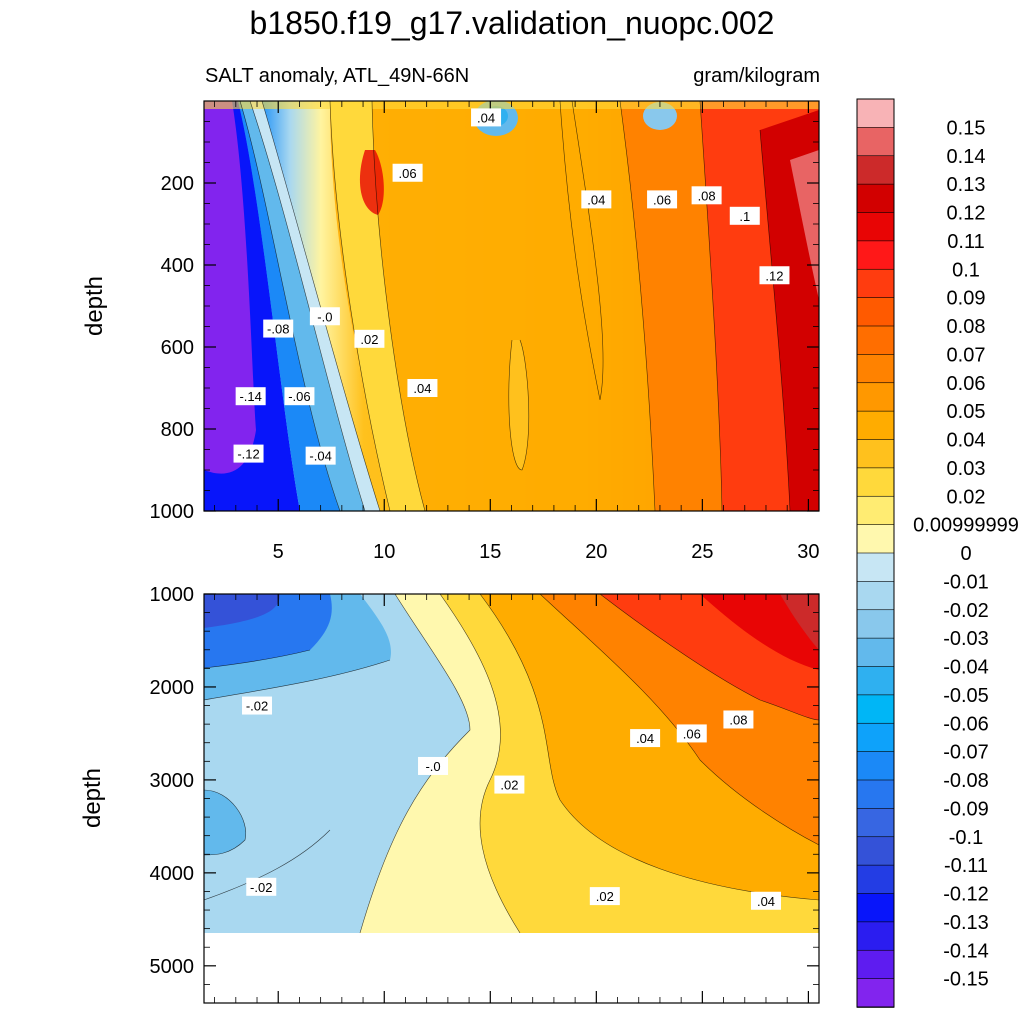 The image size is (1024, 1024). Describe the element at coordinates (966, 214) in the screenshot. I see `colorbar-label: 0.12` at that location.